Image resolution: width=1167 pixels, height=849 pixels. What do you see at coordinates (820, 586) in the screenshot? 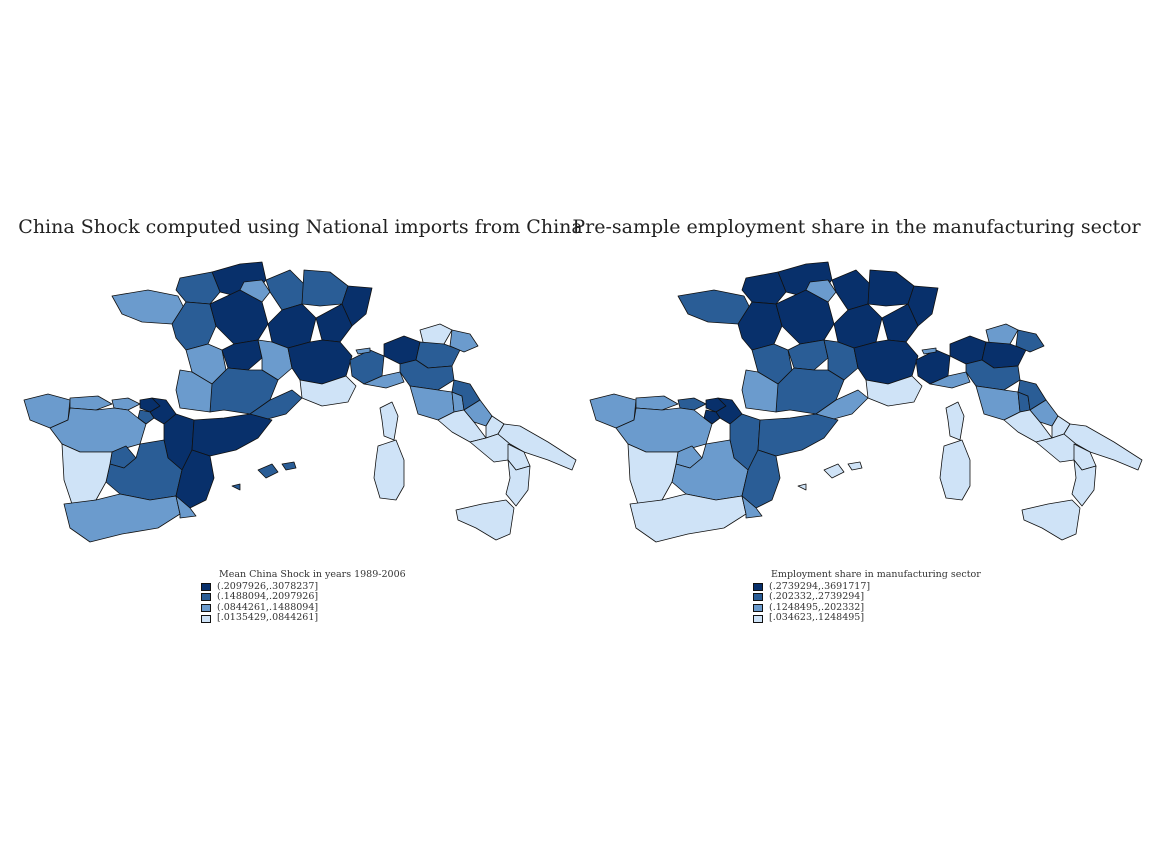
I see `legend-label: (.2739294,.3691717]` at bounding box center [820, 586].